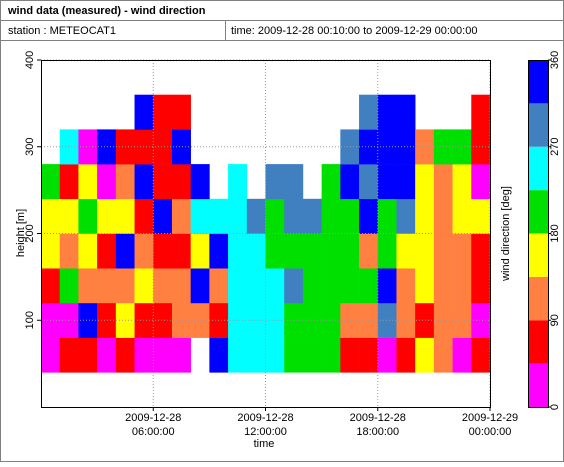  What do you see at coordinates (62, 31) in the screenshot?
I see `station: station : METEOCAT1` at bounding box center [62, 31].